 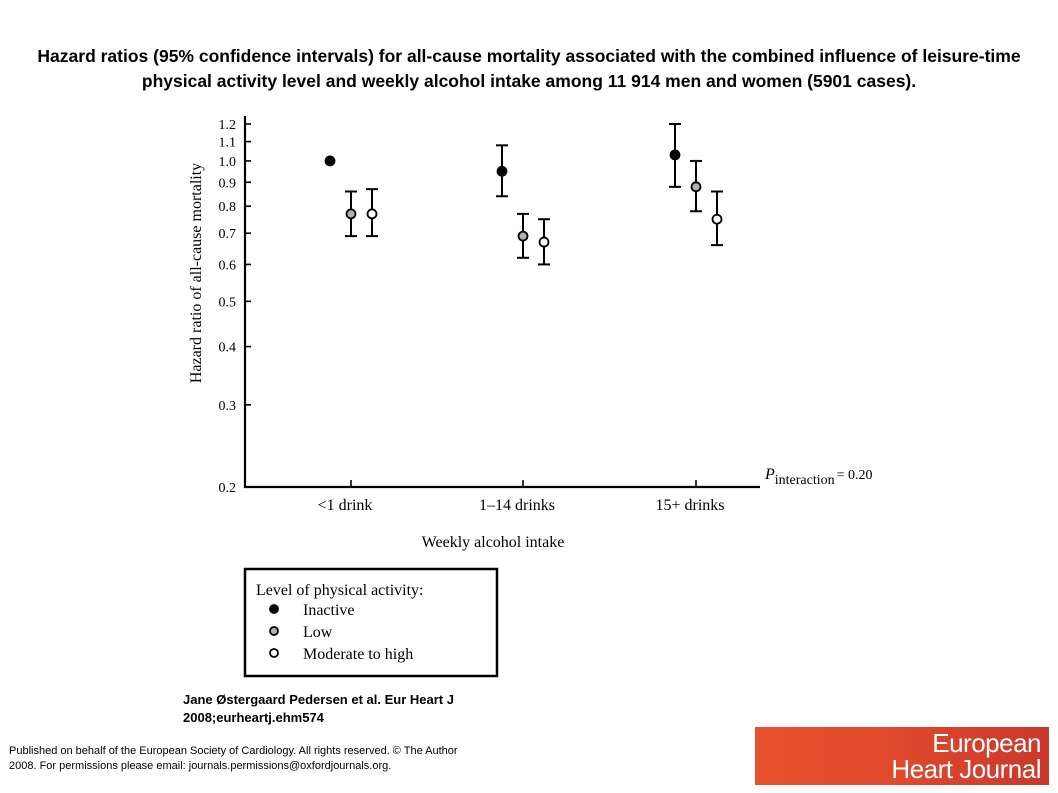 I want to click on y-tick-label: 0.9, so click(x=228, y=183).